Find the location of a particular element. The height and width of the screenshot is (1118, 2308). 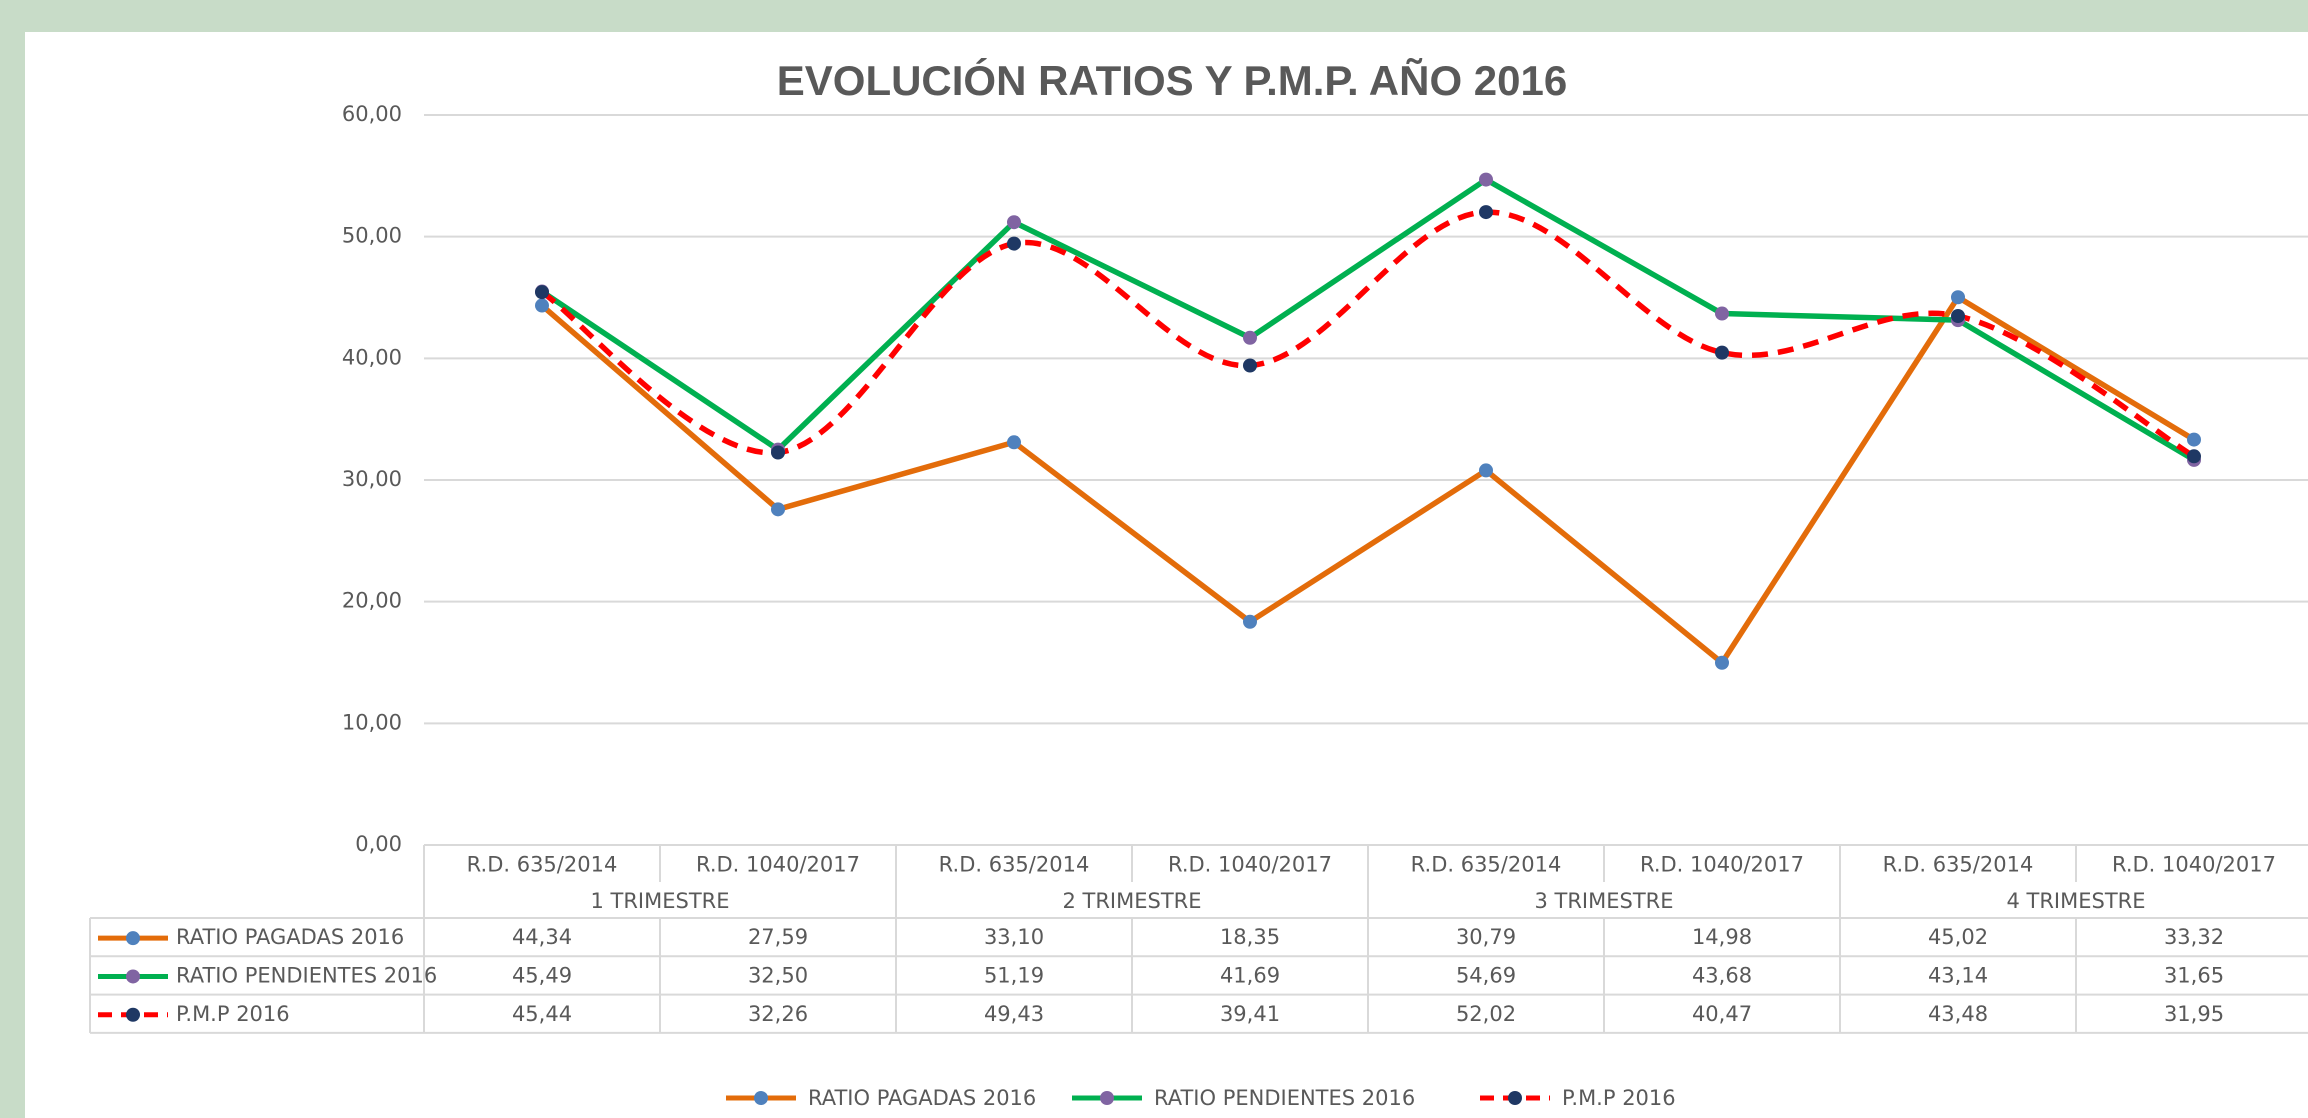

legend-label: P.M.P 2016 is located at coordinates (1619, 1098).